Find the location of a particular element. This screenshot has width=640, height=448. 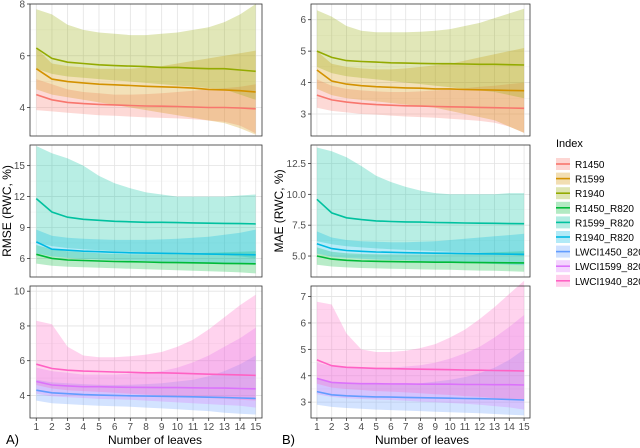

legend-label: R1940 is located at coordinates (590, 194).